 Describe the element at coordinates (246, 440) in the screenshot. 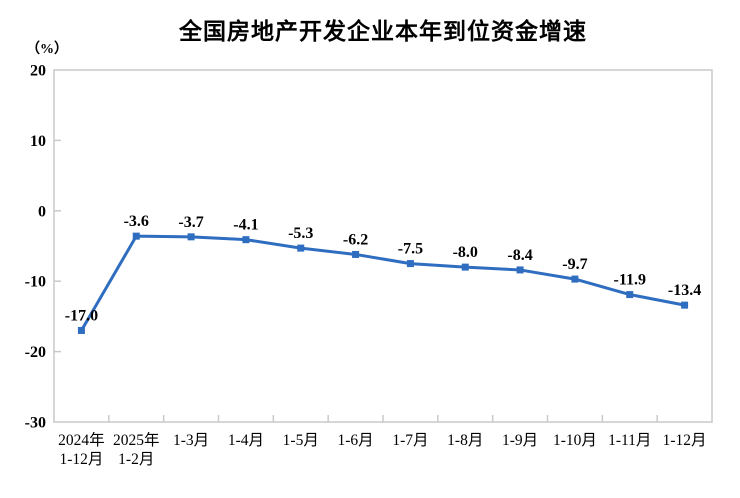

I see `x-tick-label: 1-4月` at that location.